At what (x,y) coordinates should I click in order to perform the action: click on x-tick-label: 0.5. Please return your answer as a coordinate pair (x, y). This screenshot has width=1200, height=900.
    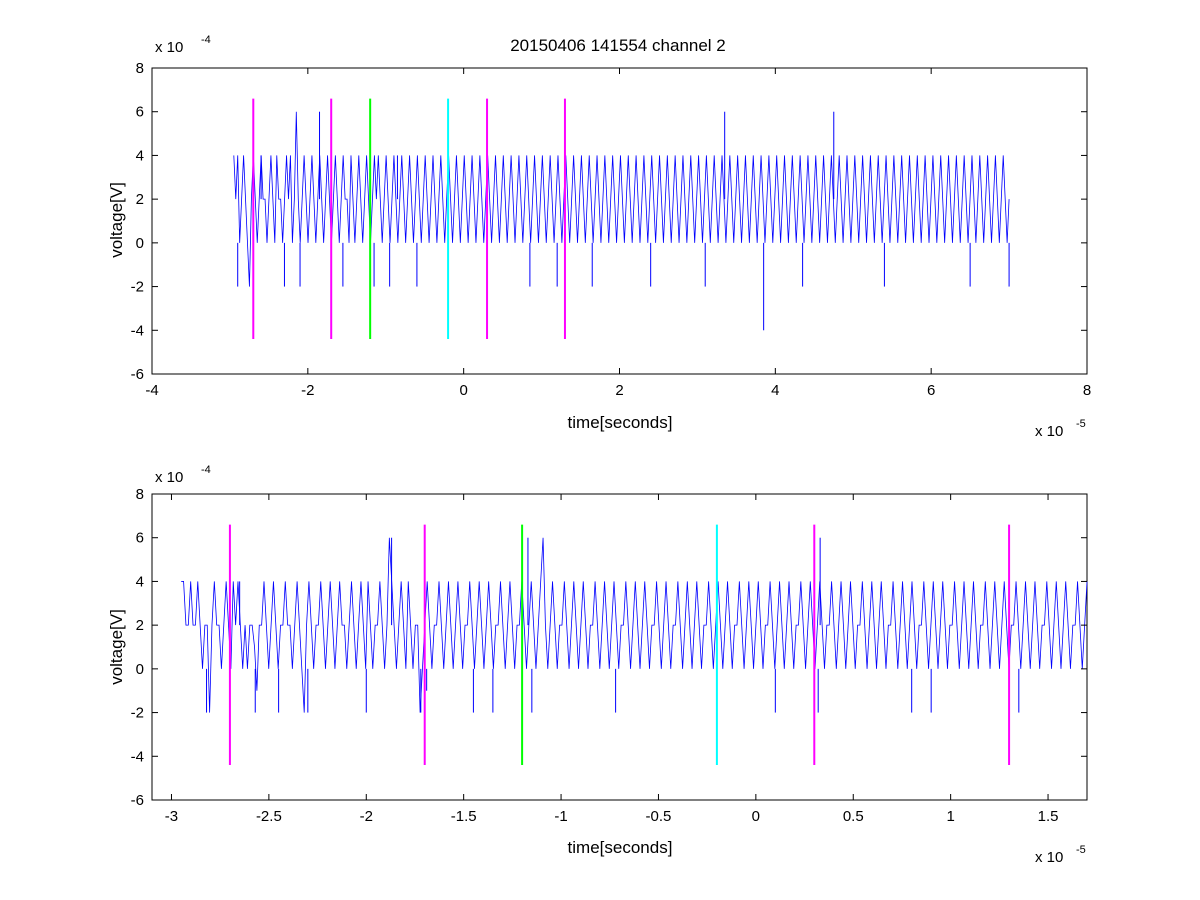
    Looking at the image, I should click on (853, 816).